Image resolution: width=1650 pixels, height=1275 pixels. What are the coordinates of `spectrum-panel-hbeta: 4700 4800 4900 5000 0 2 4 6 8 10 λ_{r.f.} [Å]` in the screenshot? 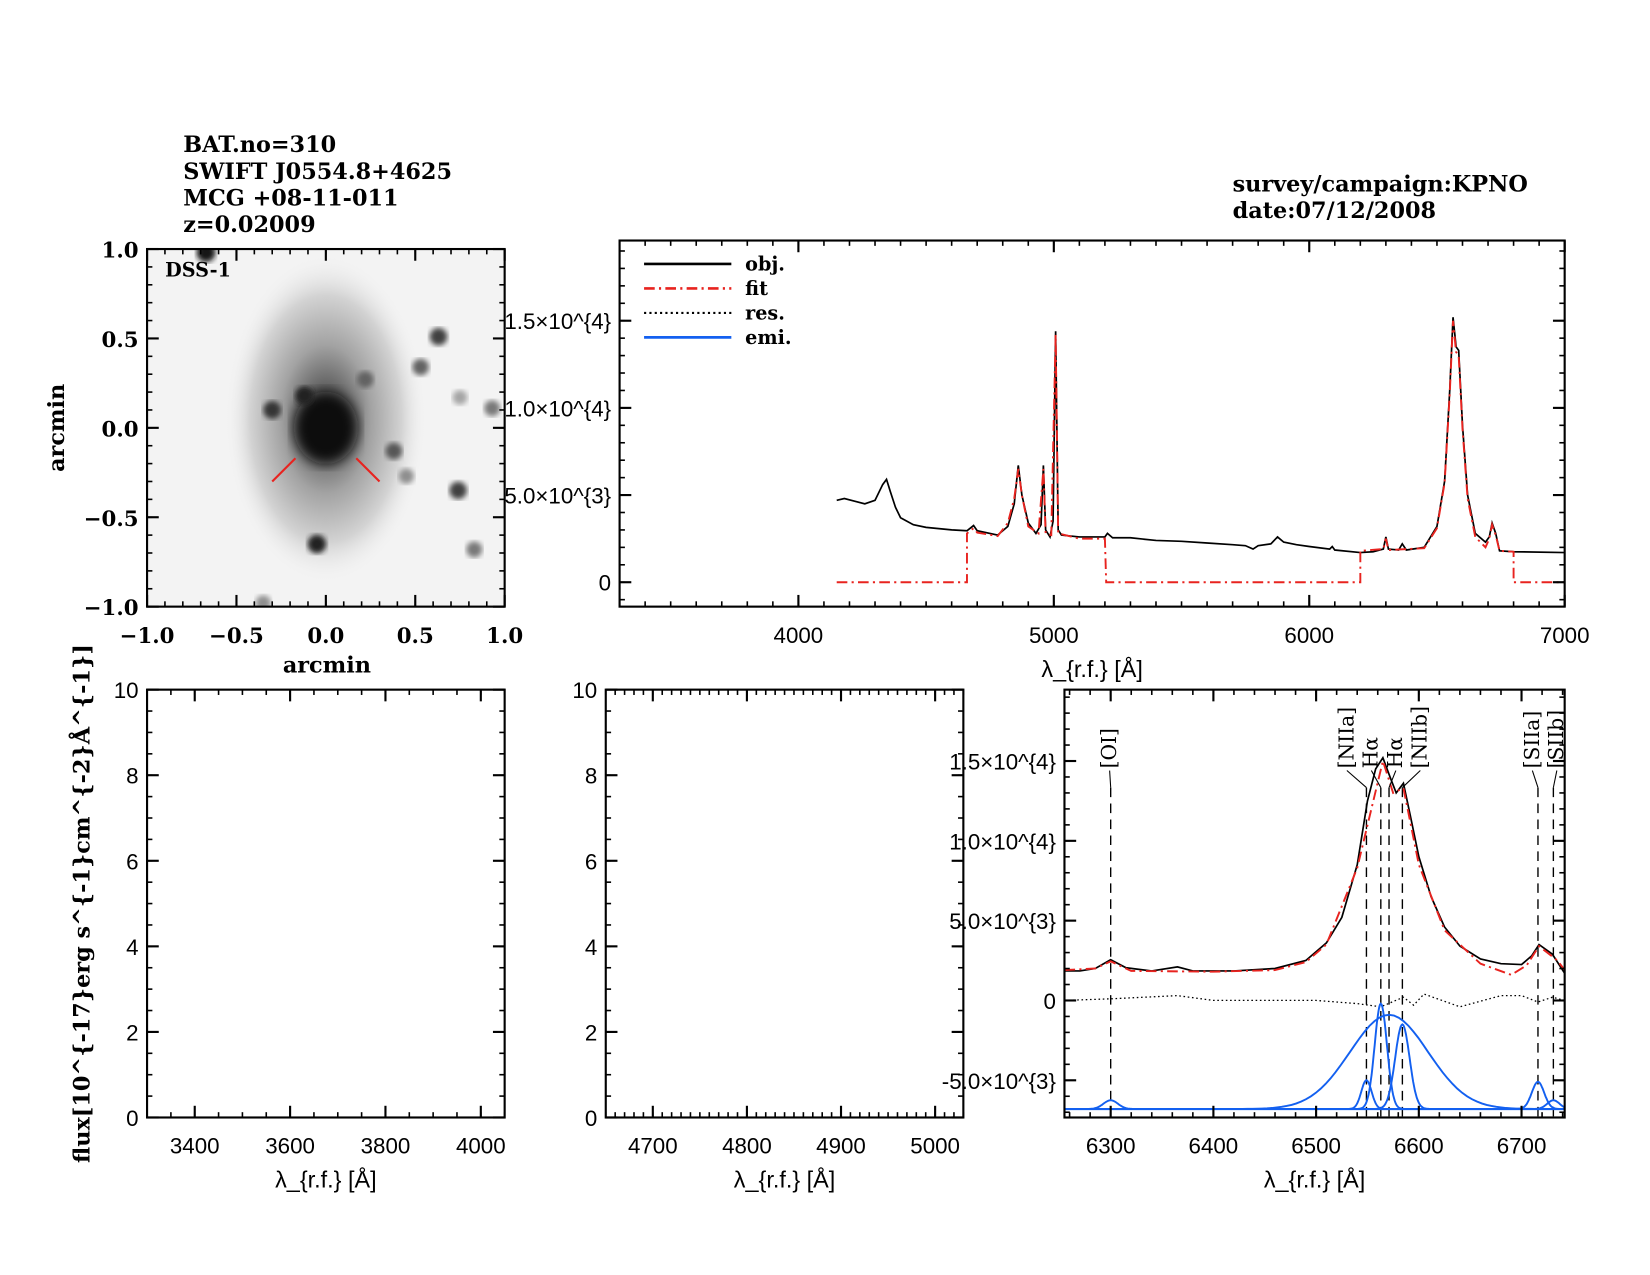 It's located at (768, 935).